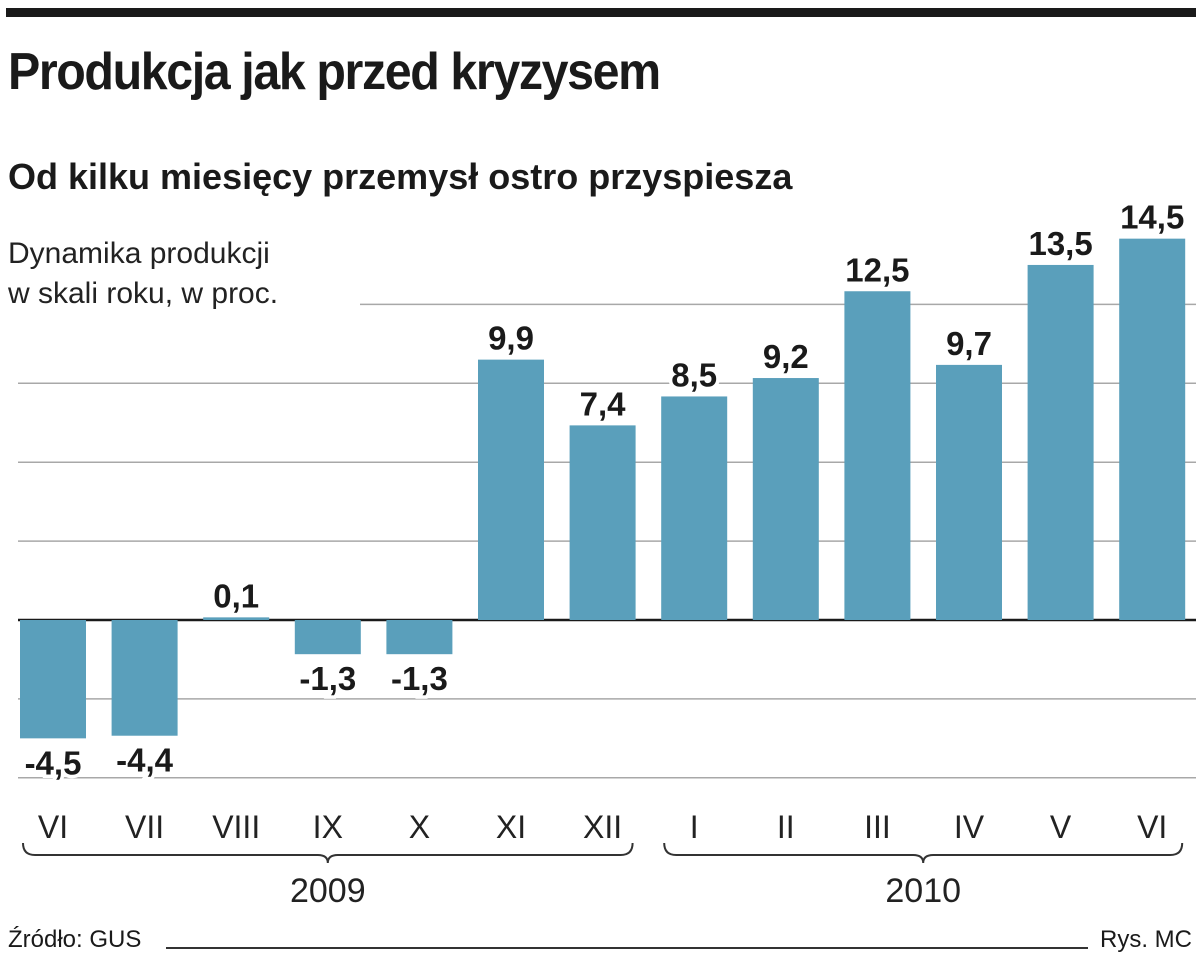 Image resolution: width=1200 pixels, height=972 pixels. What do you see at coordinates (969, 343) in the screenshot?
I see `value-label: 9,7` at bounding box center [969, 343].